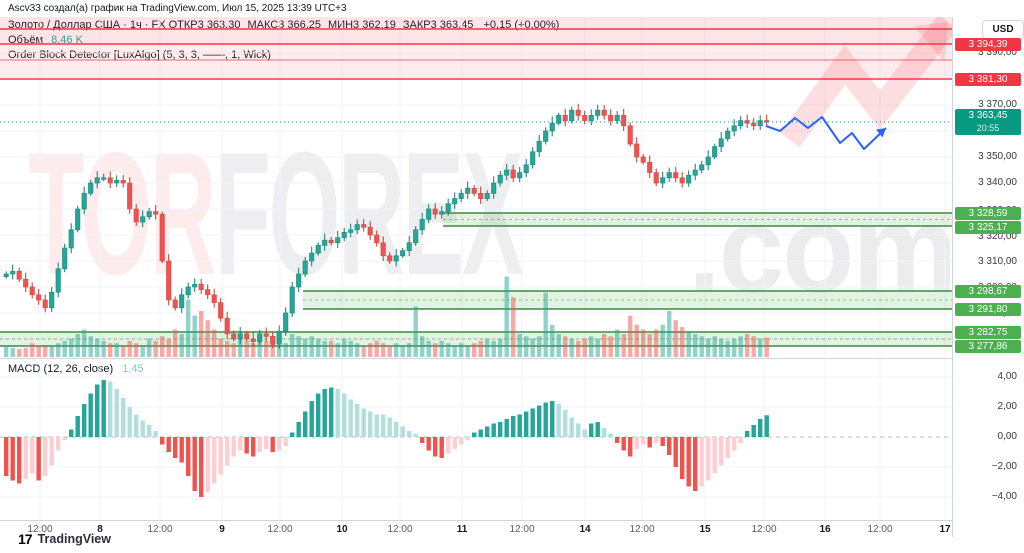  What do you see at coordinates (263, 25) in the screenshot?
I see `ohlc-field-label: МАКС` at bounding box center [263, 25].